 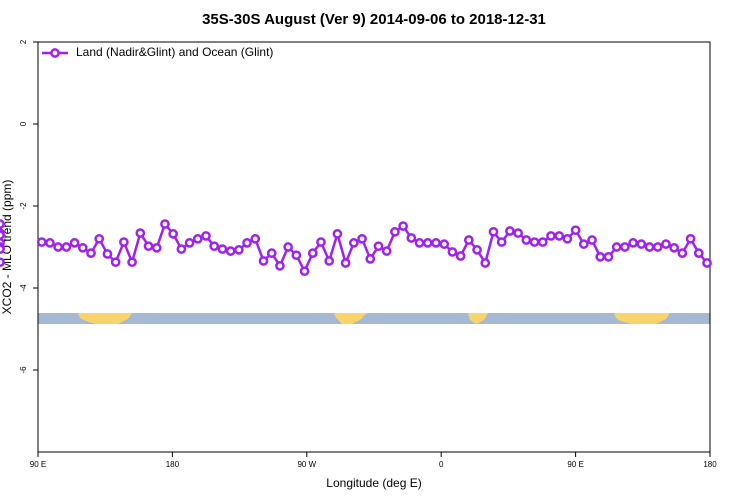 I want to click on y-tick-label: 0, so click(x=23, y=123).